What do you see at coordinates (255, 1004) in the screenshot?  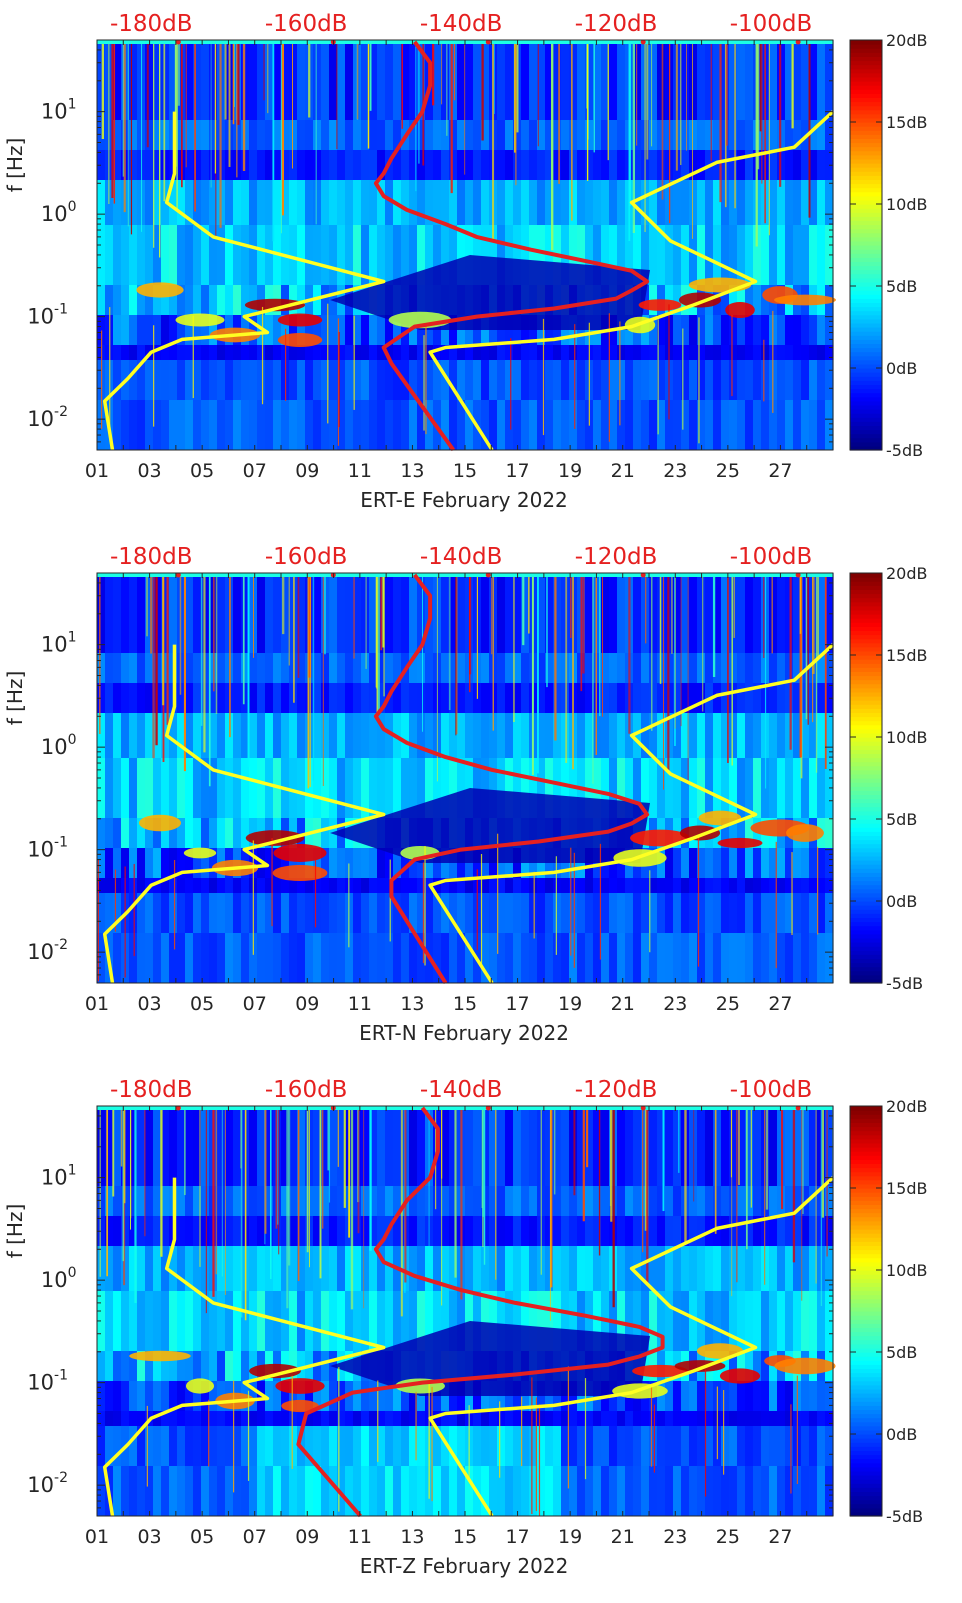 I see `x-tick-label: 07` at bounding box center [255, 1004].